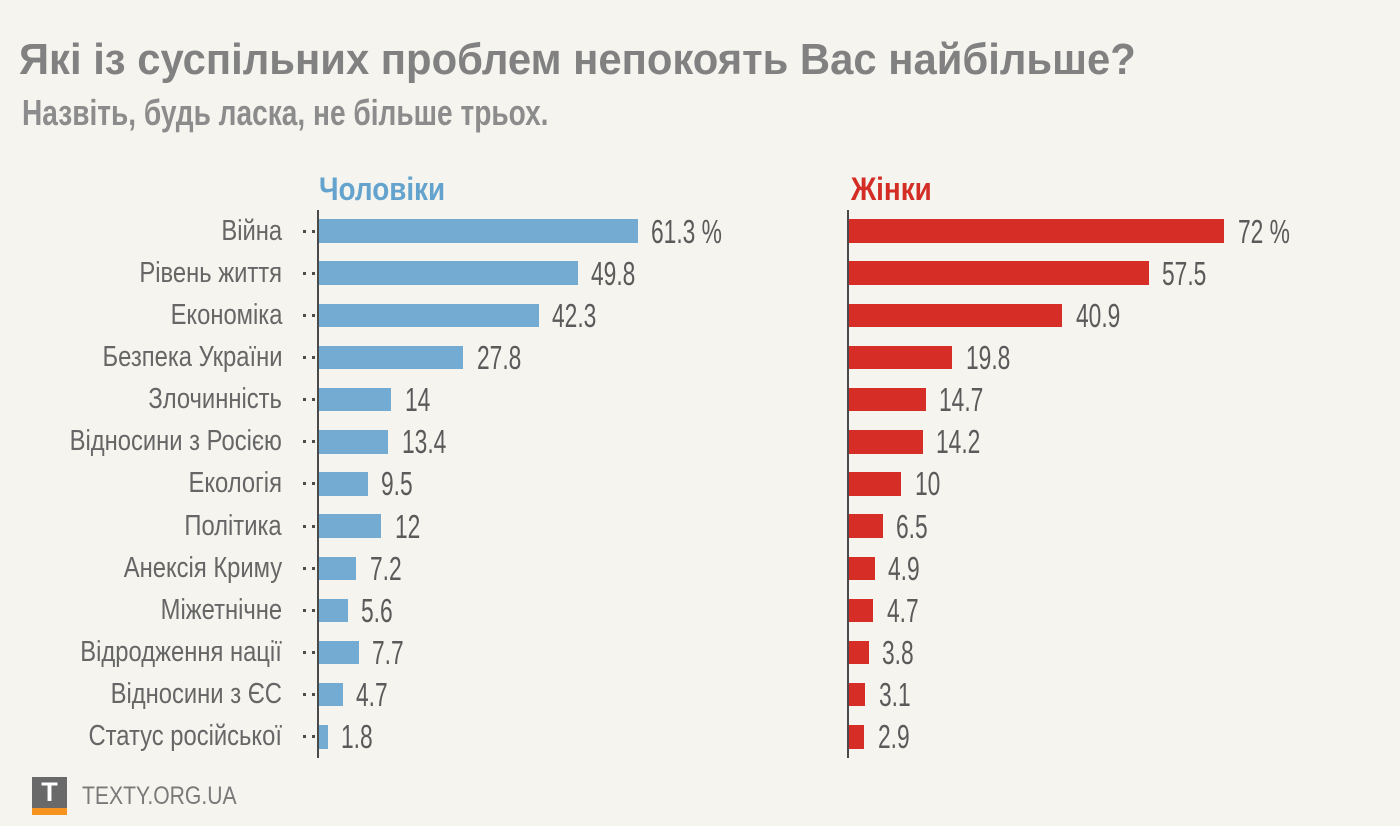  I want to click on footer-brand-text: TEXTY.ORG.UA, so click(159, 796).